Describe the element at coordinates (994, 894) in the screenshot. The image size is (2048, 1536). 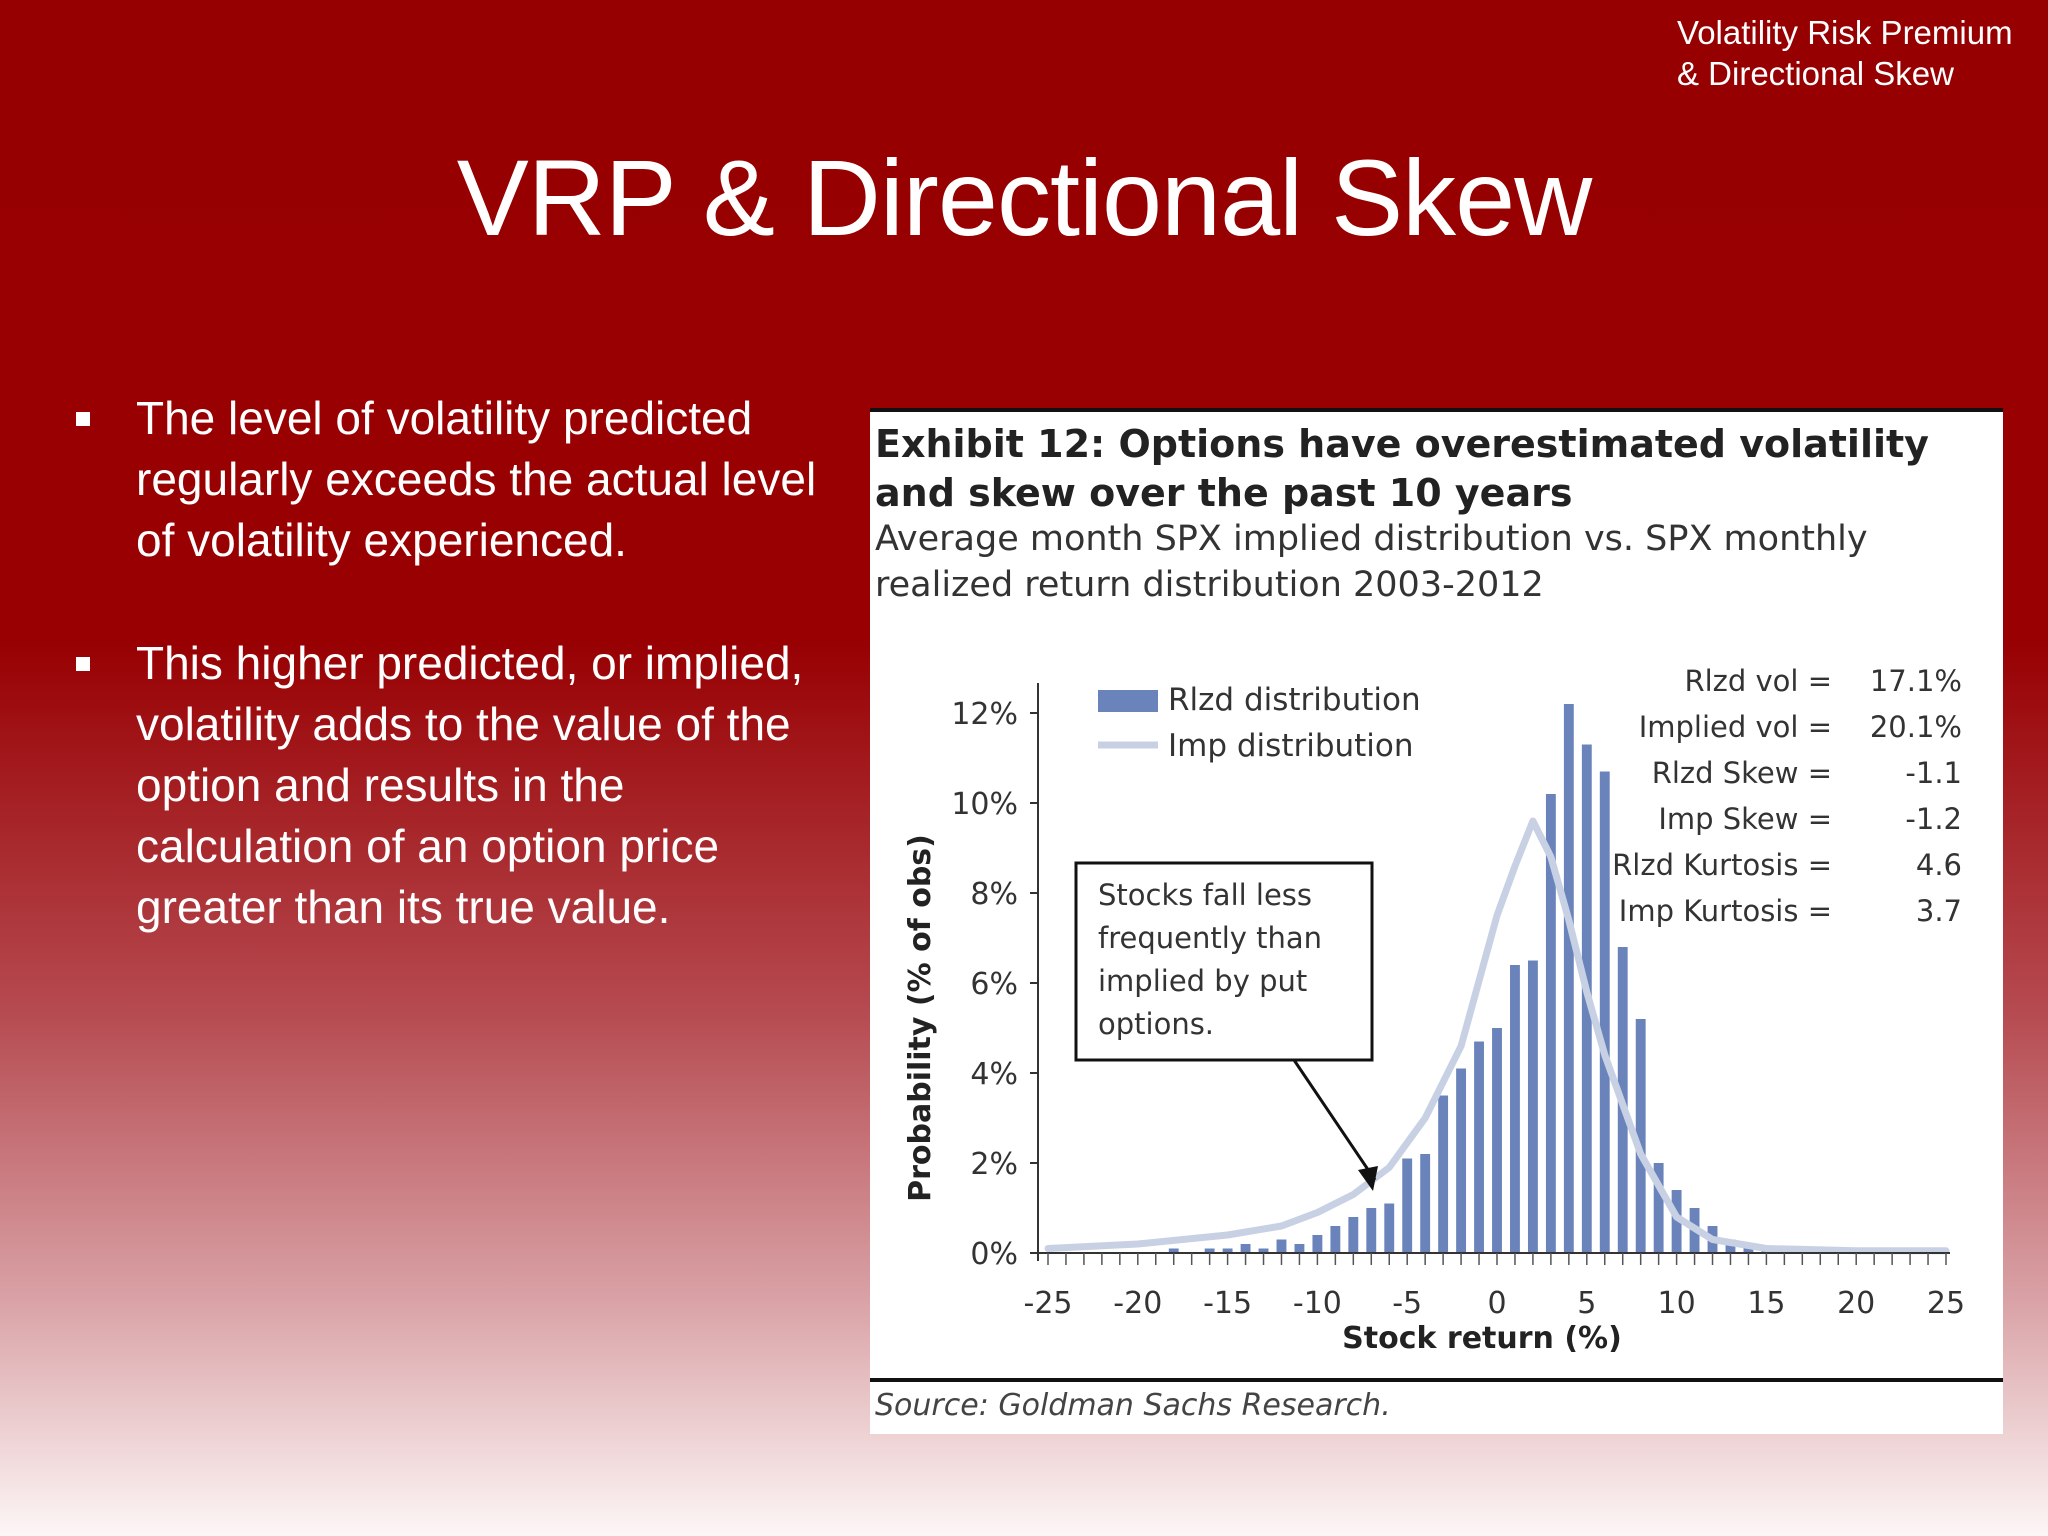
I see `y-tick-label: 8%` at that location.